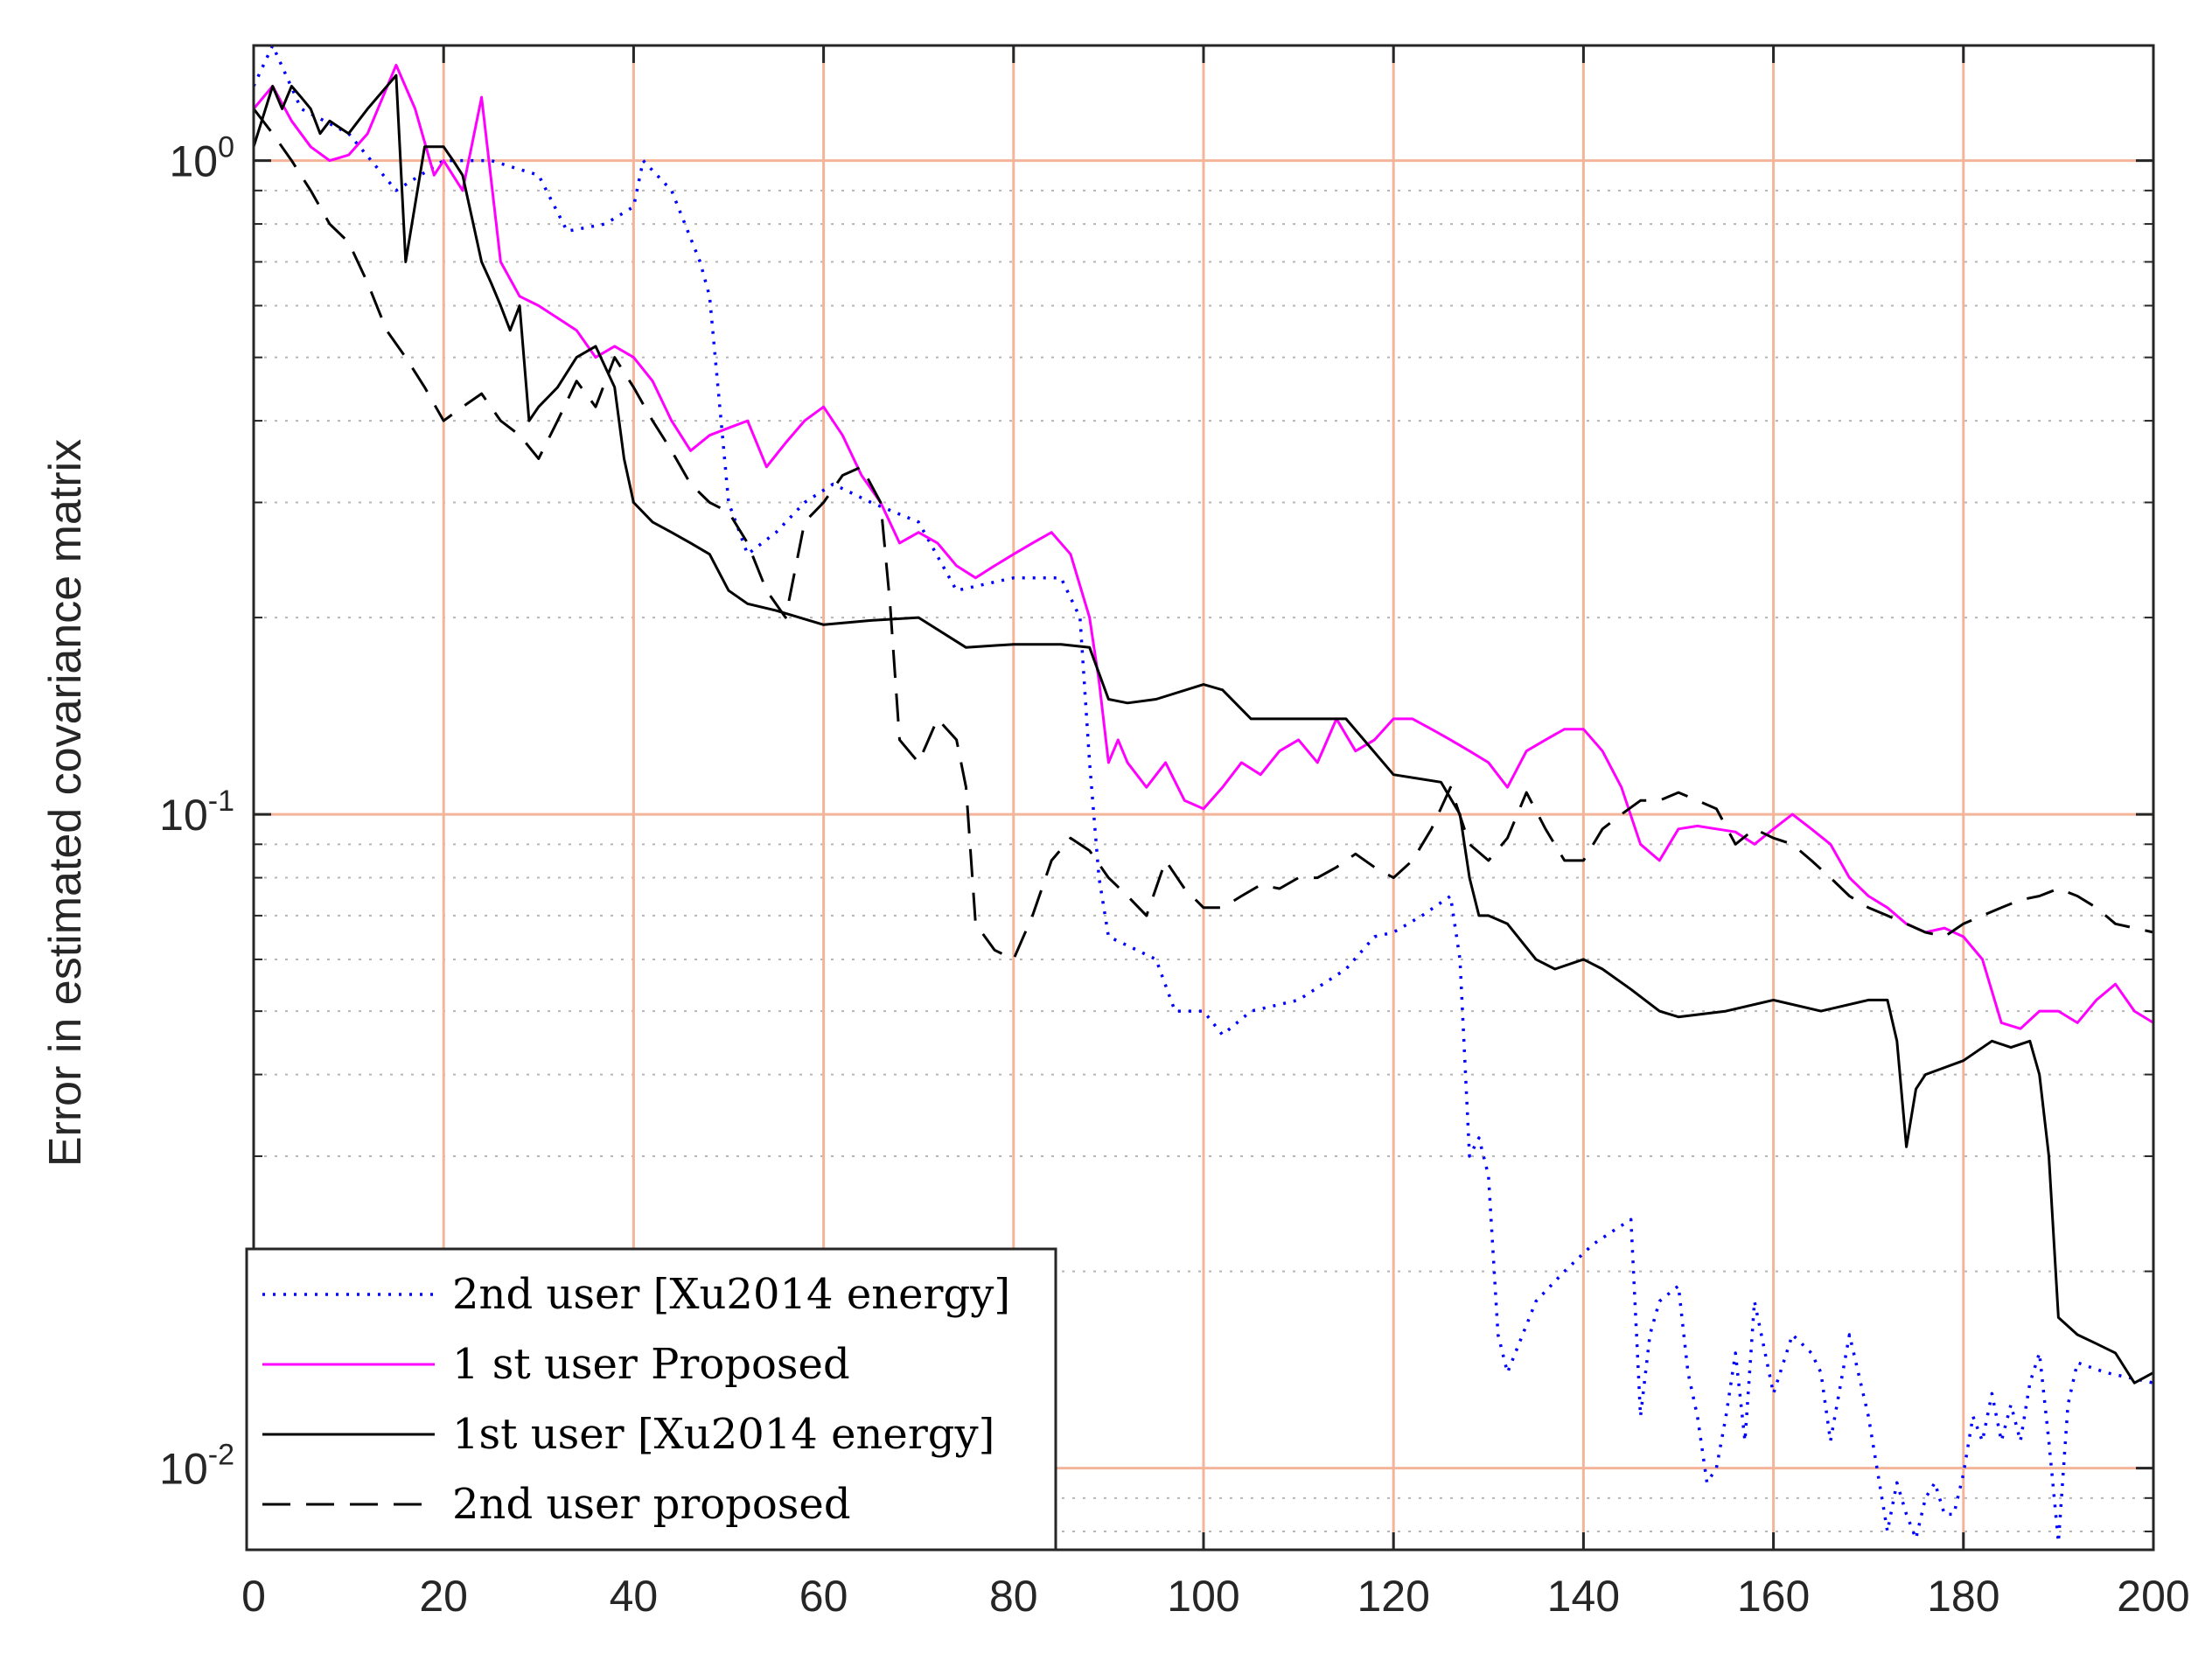 This screenshot has width=2212, height=1667. Describe the element at coordinates (634, 1596) in the screenshot. I see `x-tick-label: 40` at that location.